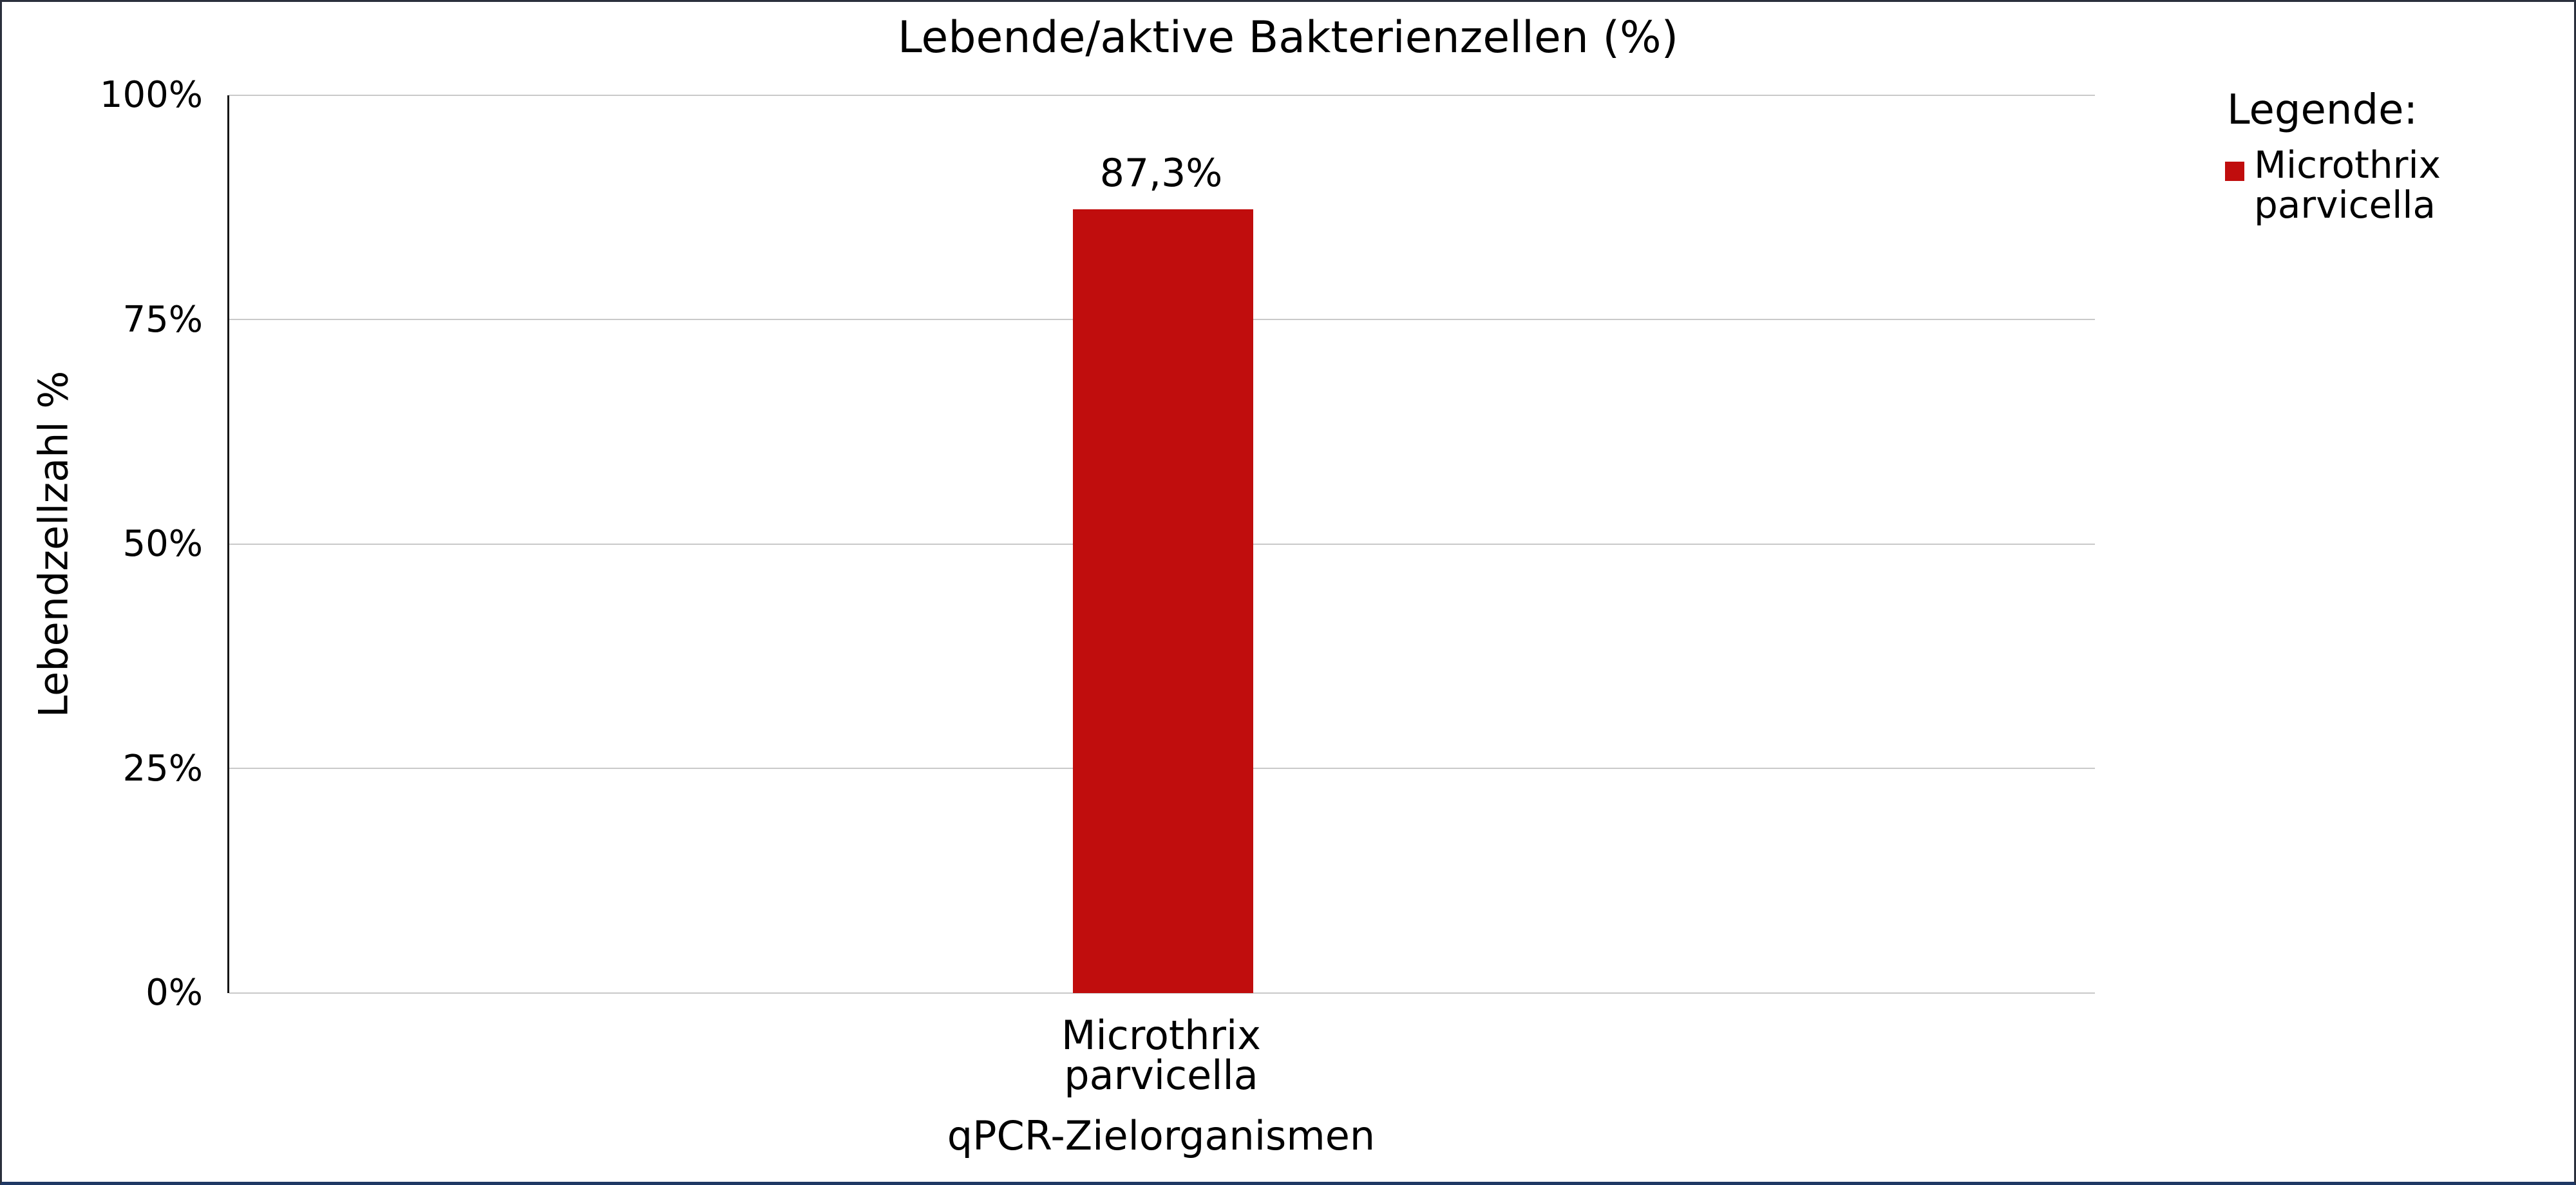 The width and height of the screenshot is (2576, 1185). Describe the element at coordinates (163, 544) in the screenshot. I see `y-tick-label: 50%` at that location.